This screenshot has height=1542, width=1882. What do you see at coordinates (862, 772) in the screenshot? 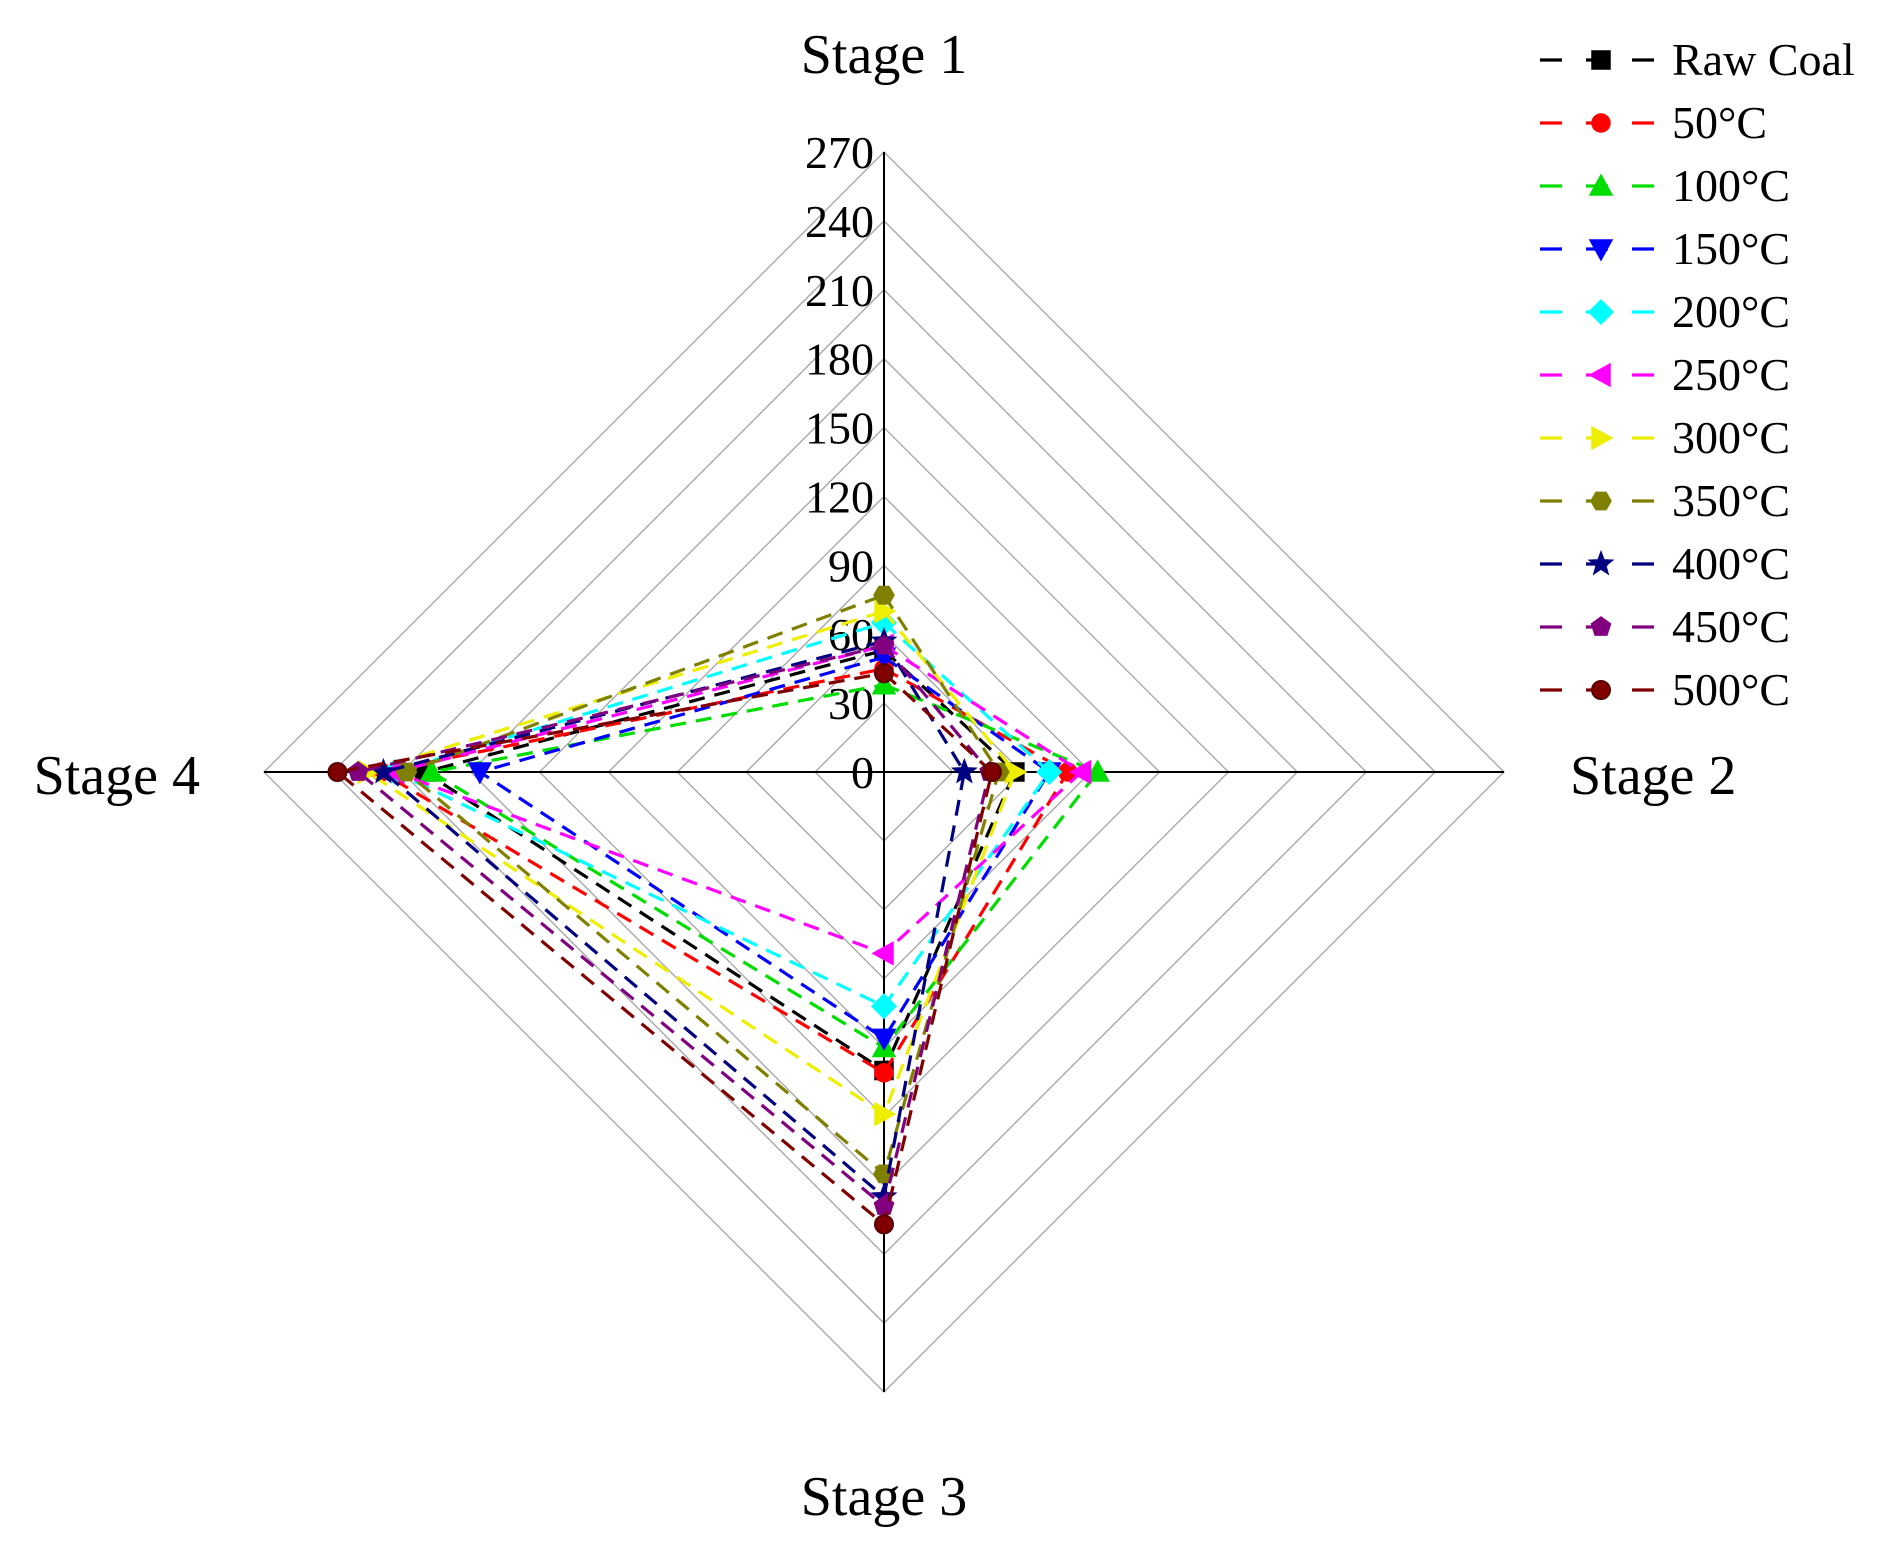
I see `tick-label-0: 0` at bounding box center [862, 772].